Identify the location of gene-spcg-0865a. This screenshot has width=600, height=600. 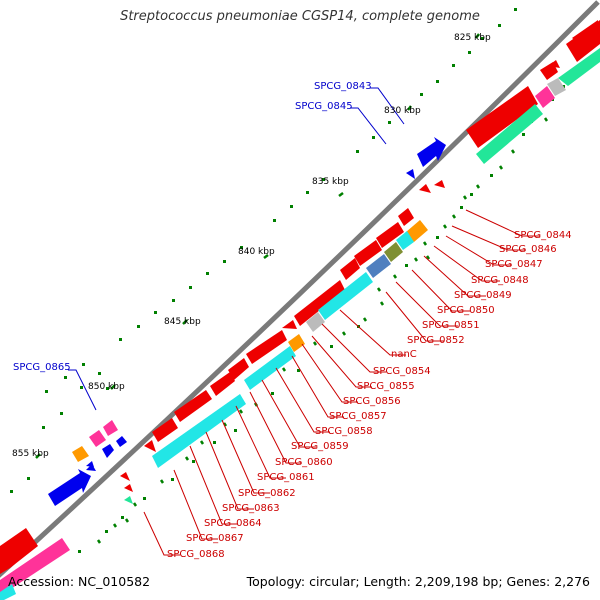
(69, 487).